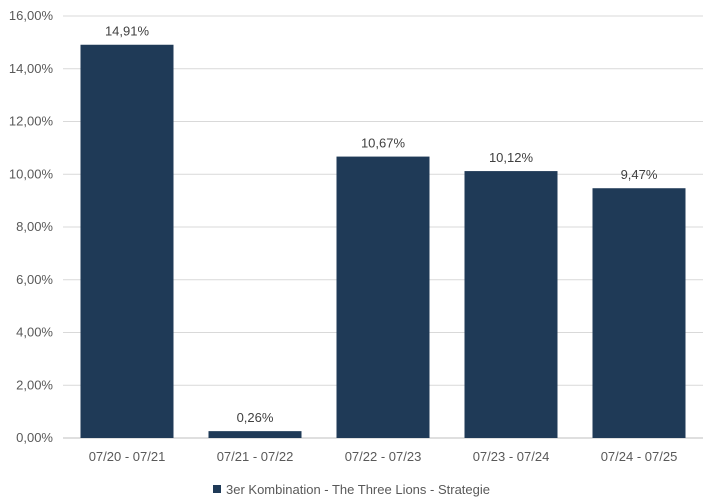 This screenshot has width=703, height=500. I want to click on data-label: 10,67%, so click(383, 143).